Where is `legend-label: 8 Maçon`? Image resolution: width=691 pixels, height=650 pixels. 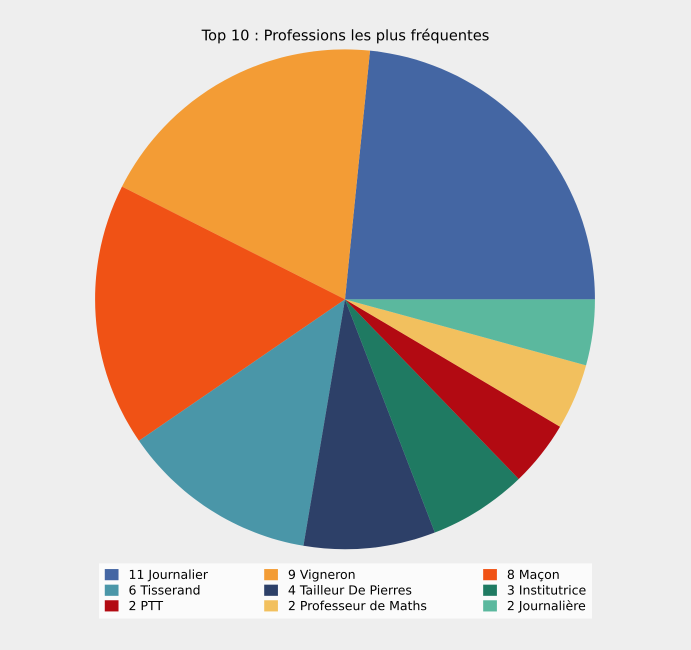
legend-label: 8 Maçon is located at coordinates (533, 576).